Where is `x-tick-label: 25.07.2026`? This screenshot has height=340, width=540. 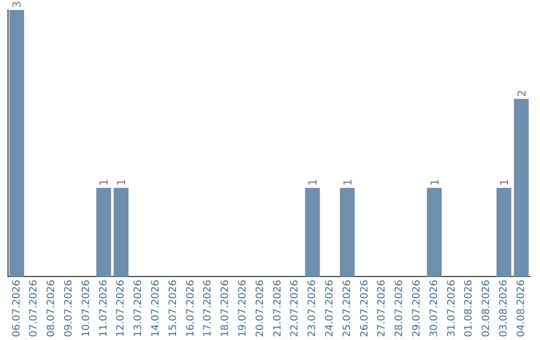
x-tick-label: 25.07.2026 is located at coordinates (347, 309).